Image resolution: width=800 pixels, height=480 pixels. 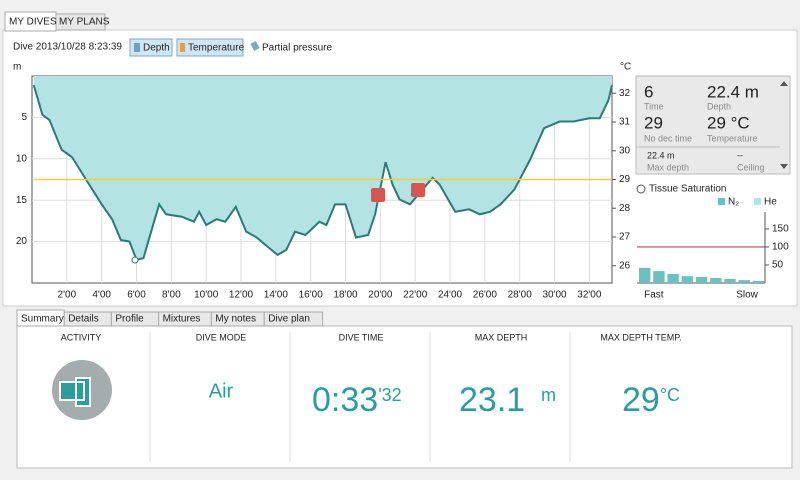 What do you see at coordinates (751, 167) in the screenshot?
I see `info-label: Ceiling` at bounding box center [751, 167].